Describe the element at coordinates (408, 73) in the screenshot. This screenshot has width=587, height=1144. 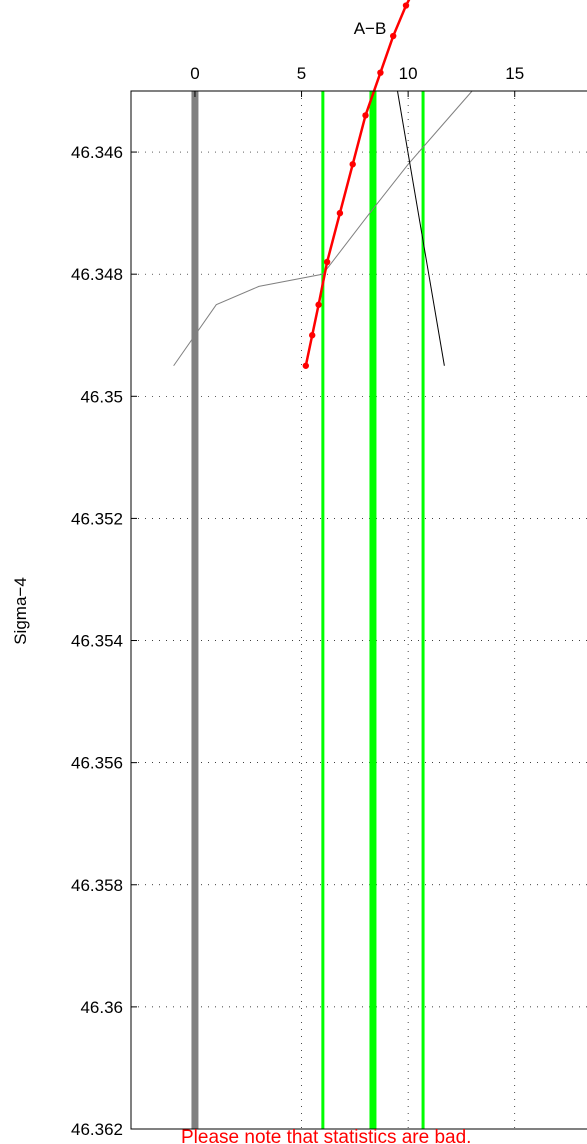
I see `x-tick-label: 10` at that location.